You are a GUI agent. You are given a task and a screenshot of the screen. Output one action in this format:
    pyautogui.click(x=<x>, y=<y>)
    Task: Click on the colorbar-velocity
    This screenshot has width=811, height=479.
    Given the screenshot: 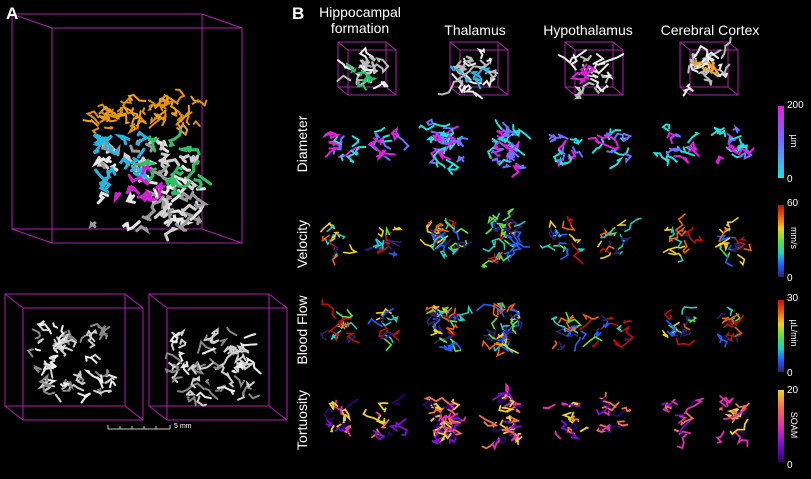 What is the action you would take?
    pyautogui.click(x=781, y=241)
    